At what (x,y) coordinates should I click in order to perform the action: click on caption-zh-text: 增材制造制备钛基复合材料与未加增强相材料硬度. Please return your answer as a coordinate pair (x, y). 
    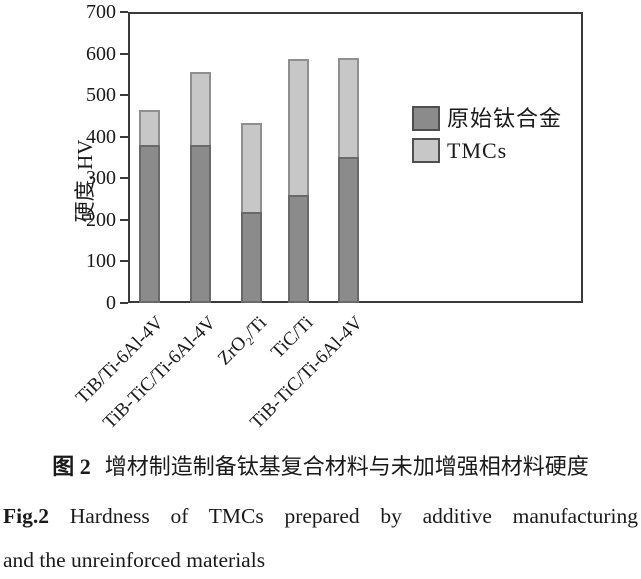
    Looking at the image, I should click on (346, 466).